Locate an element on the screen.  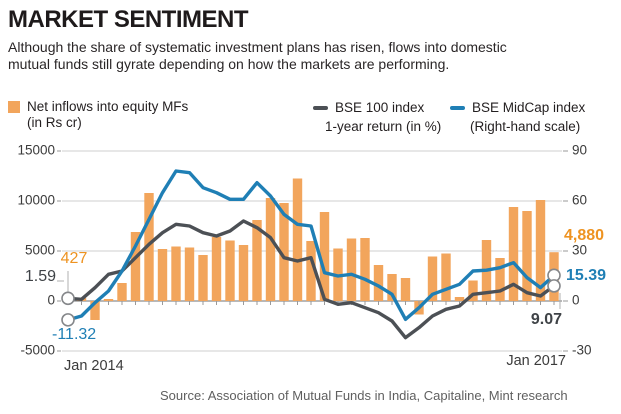
bse100-line-swatch-icon is located at coordinates (320, 107).